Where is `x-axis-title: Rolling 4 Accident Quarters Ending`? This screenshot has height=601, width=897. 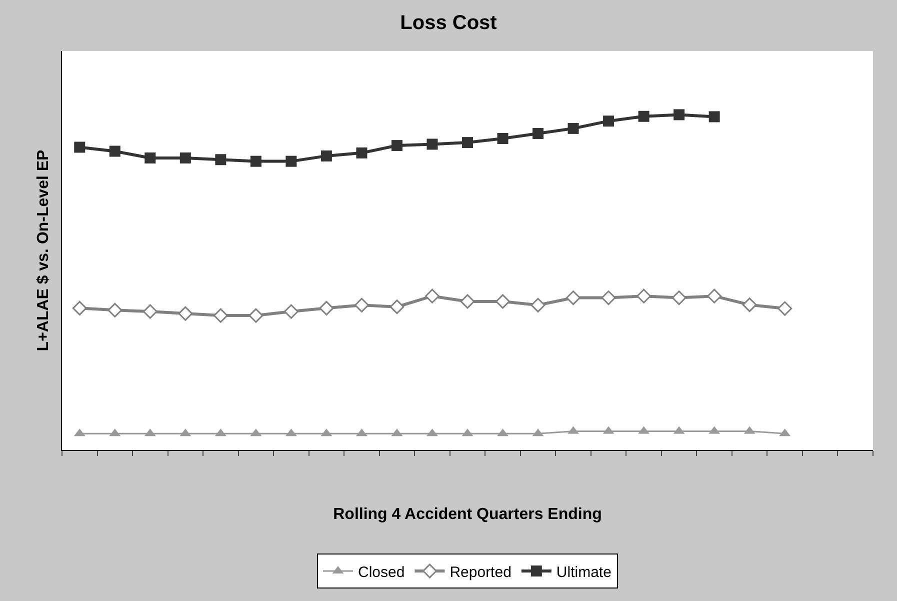 x-axis-title: Rolling 4 Accident Quarters Ending is located at coordinates (467, 515).